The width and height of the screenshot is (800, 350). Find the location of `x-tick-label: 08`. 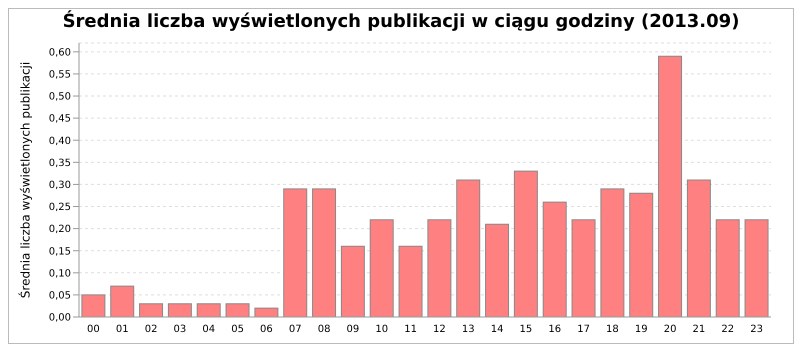

x-tick-label: 08 is located at coordinates (324, 330).